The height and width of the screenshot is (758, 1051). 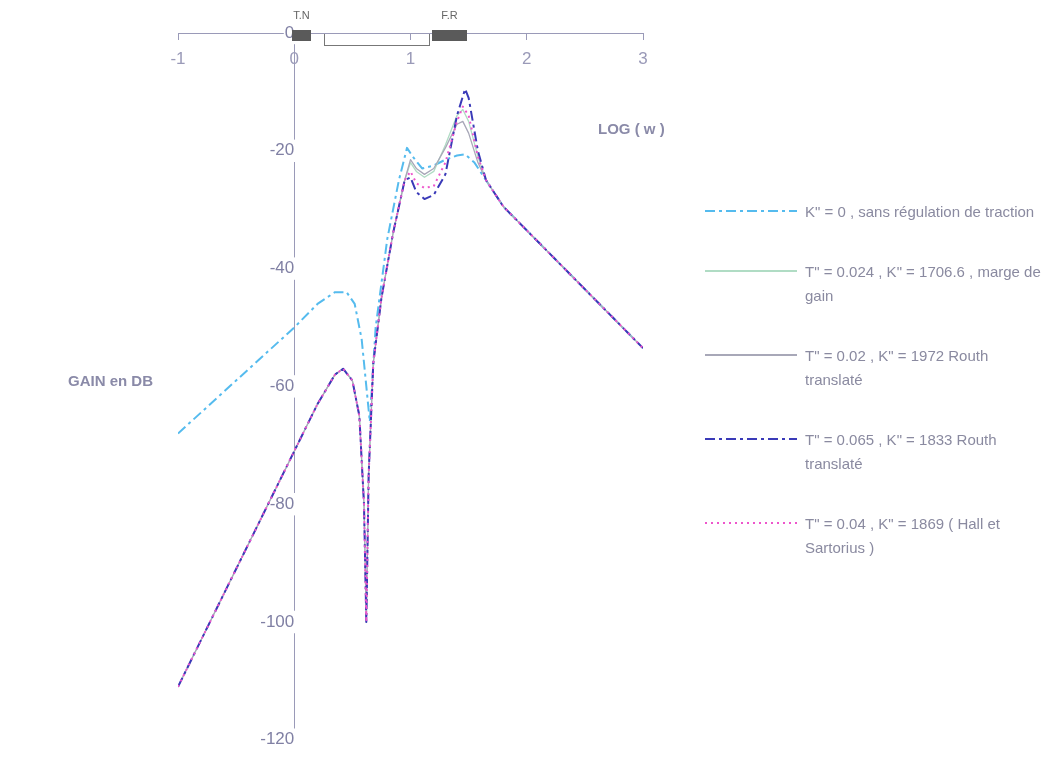 I want to click on text: T.N, so click(x=301, y=15).